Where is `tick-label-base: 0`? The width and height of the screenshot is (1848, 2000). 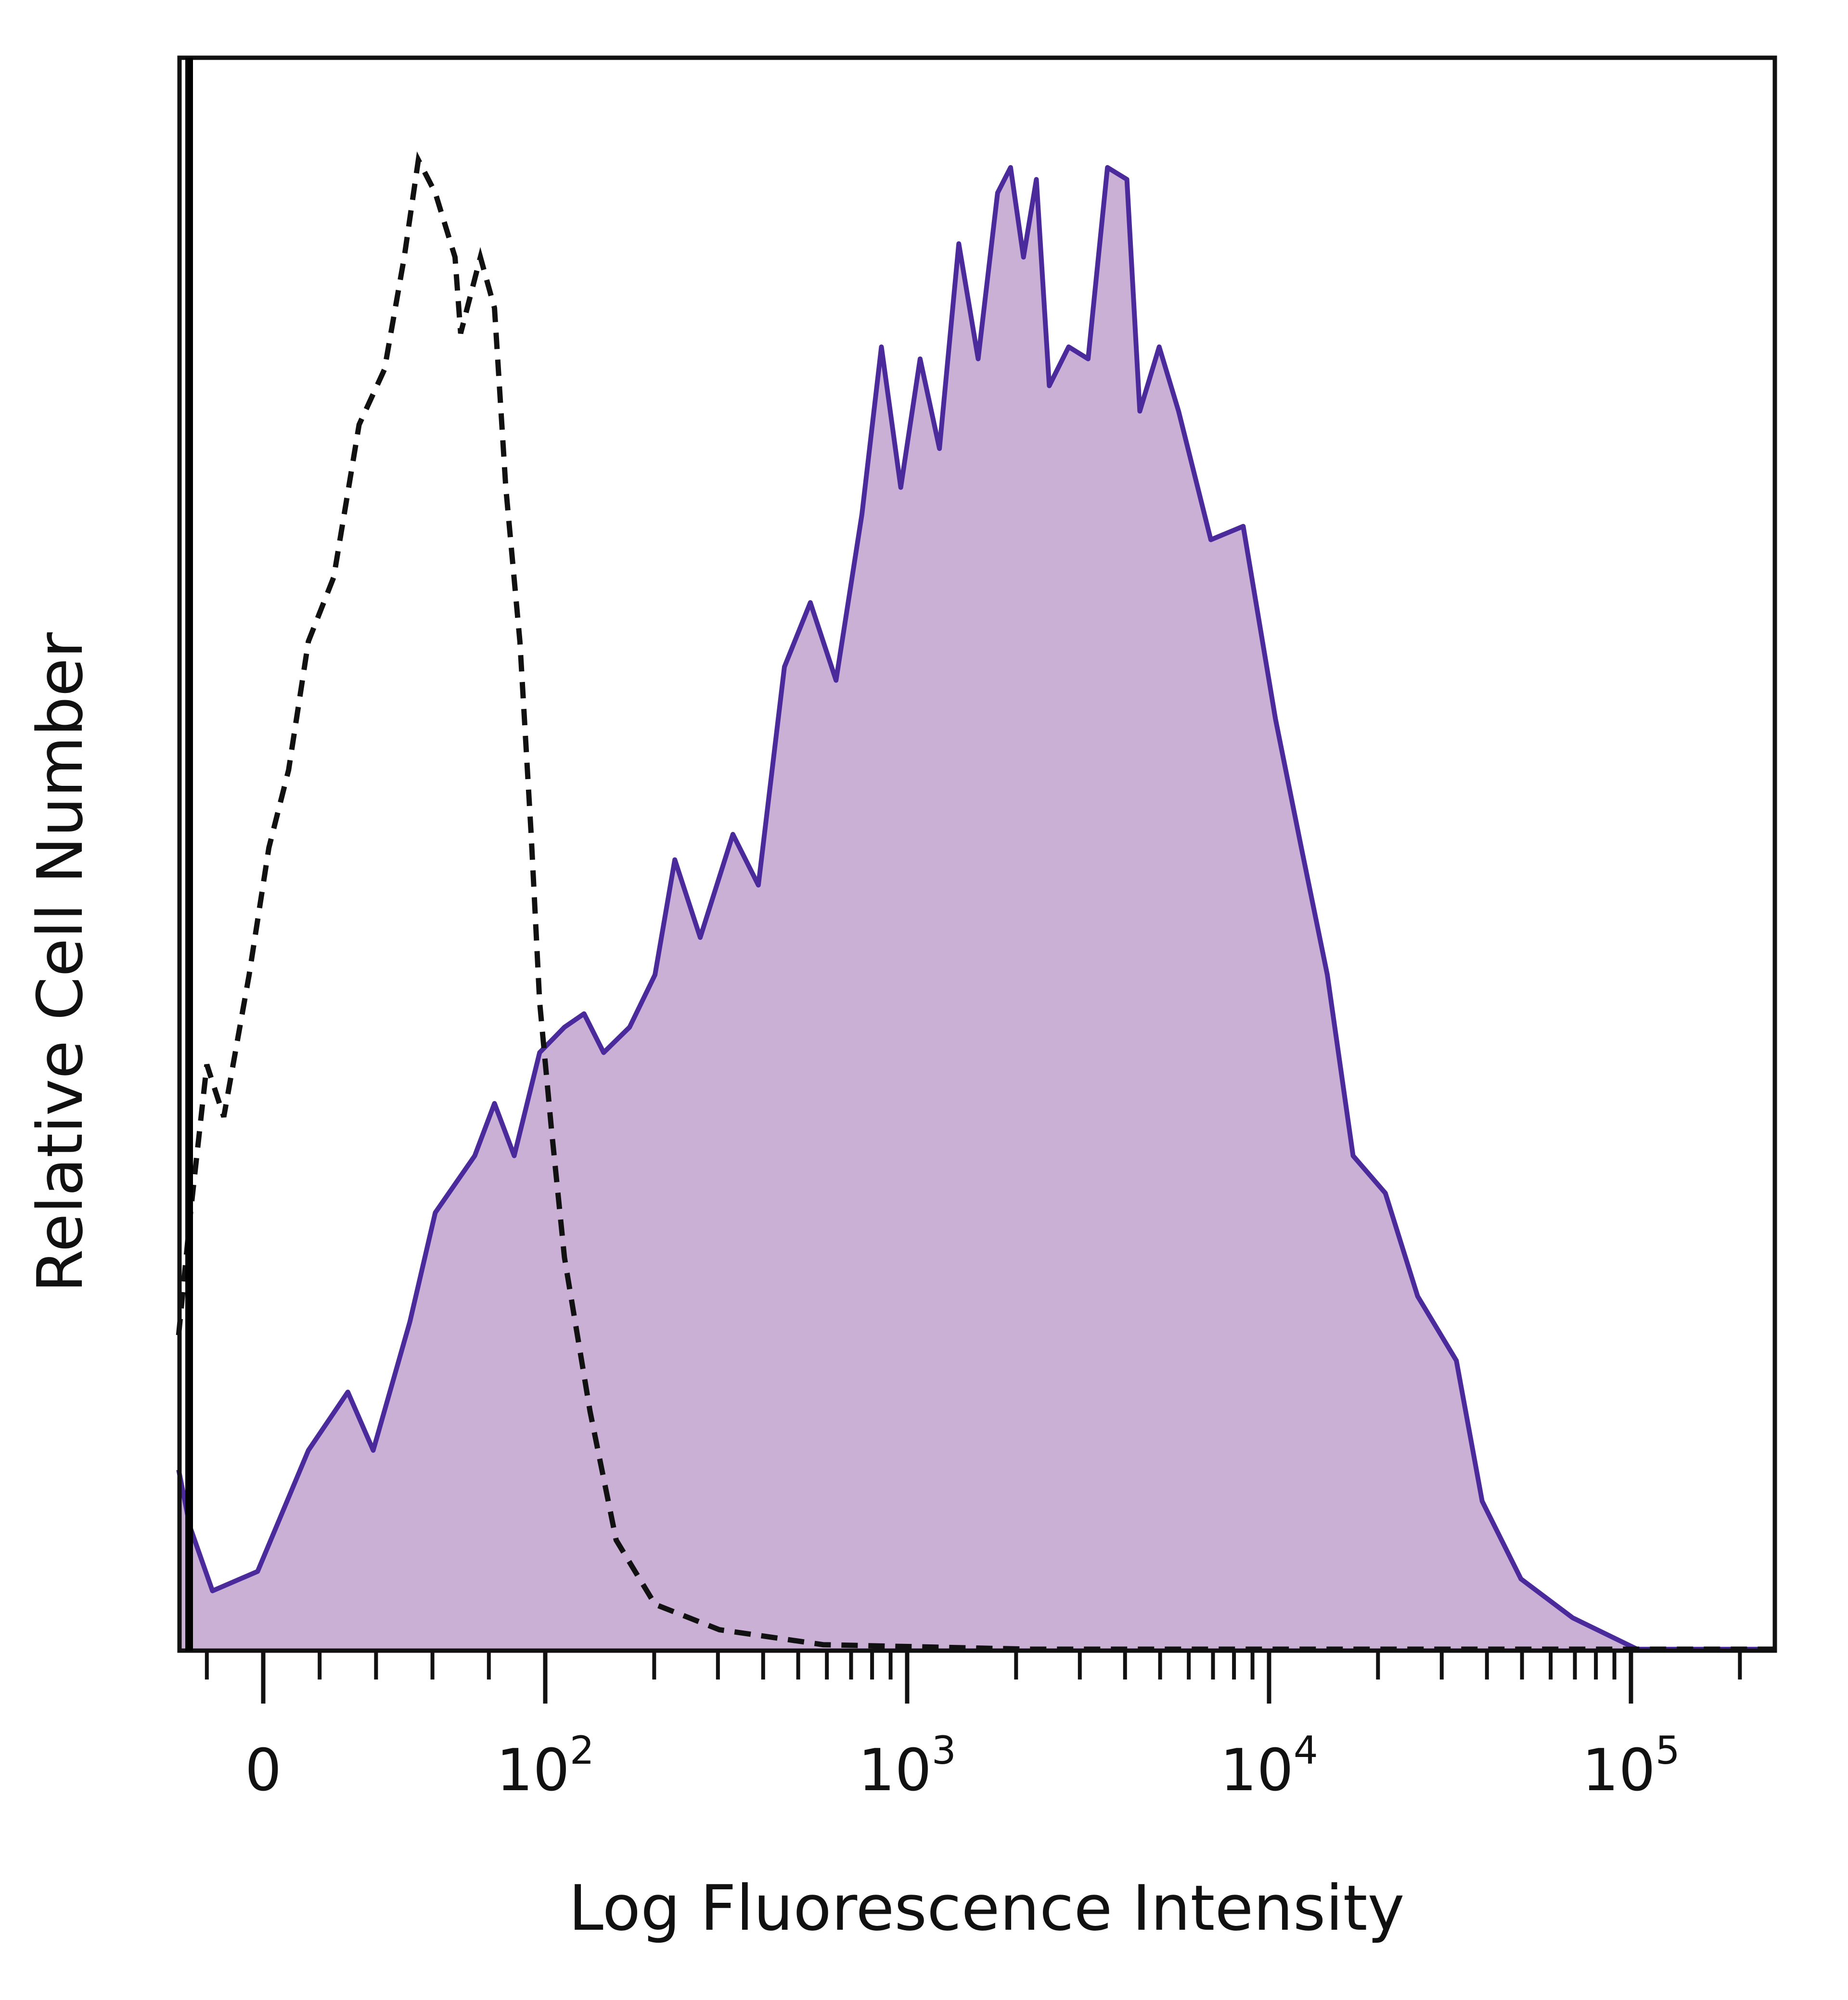 tick-label-base: 0 is located at coordinates (263, 1770).